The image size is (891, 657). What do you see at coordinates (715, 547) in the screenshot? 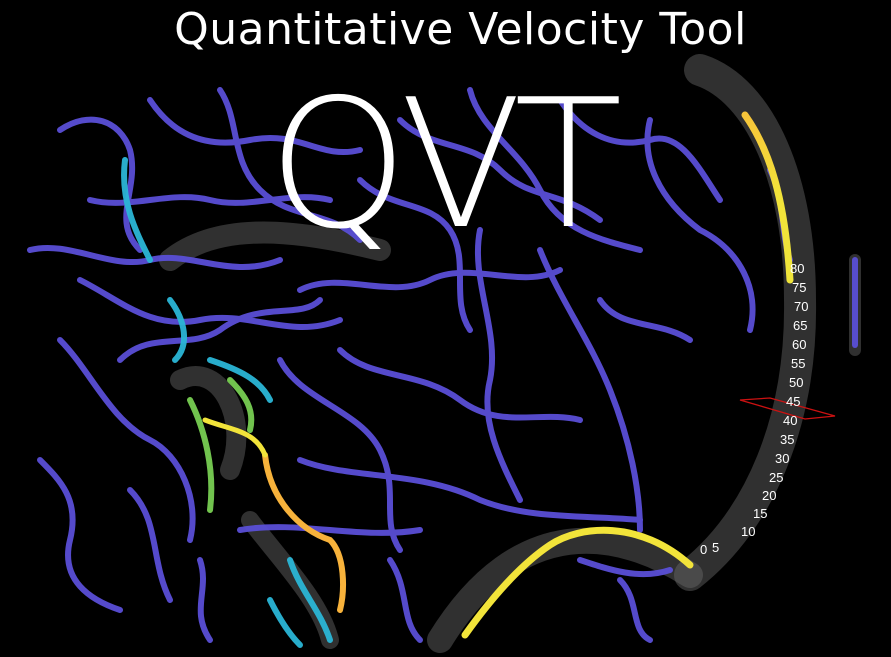
I see `scale-label: 5` at bounding box center [715, 547].